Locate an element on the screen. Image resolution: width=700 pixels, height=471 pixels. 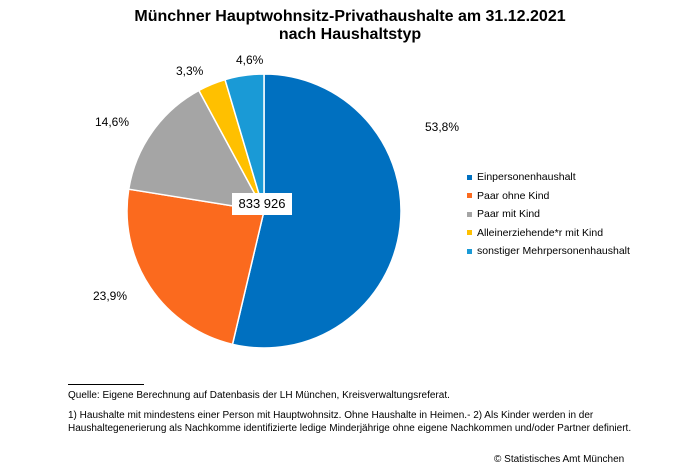
legend-label: Alleinerziehende*r mit Kind is located at coordinates (540, 232).